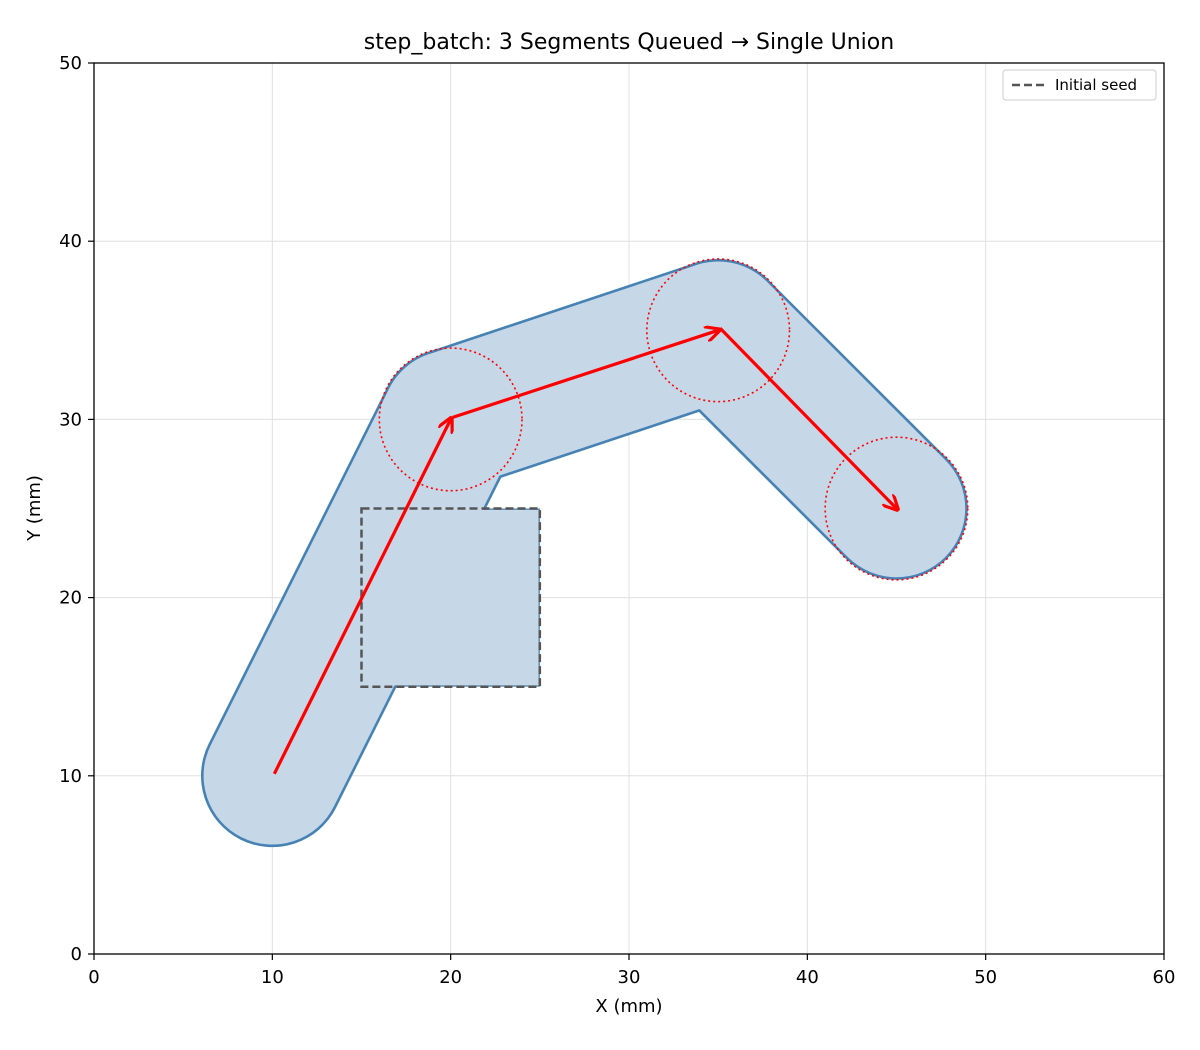  Describe the element at coordinates (1096, 85) in the screenshot. I see `legend-entry-initial-seed: Initial seed` at that location.